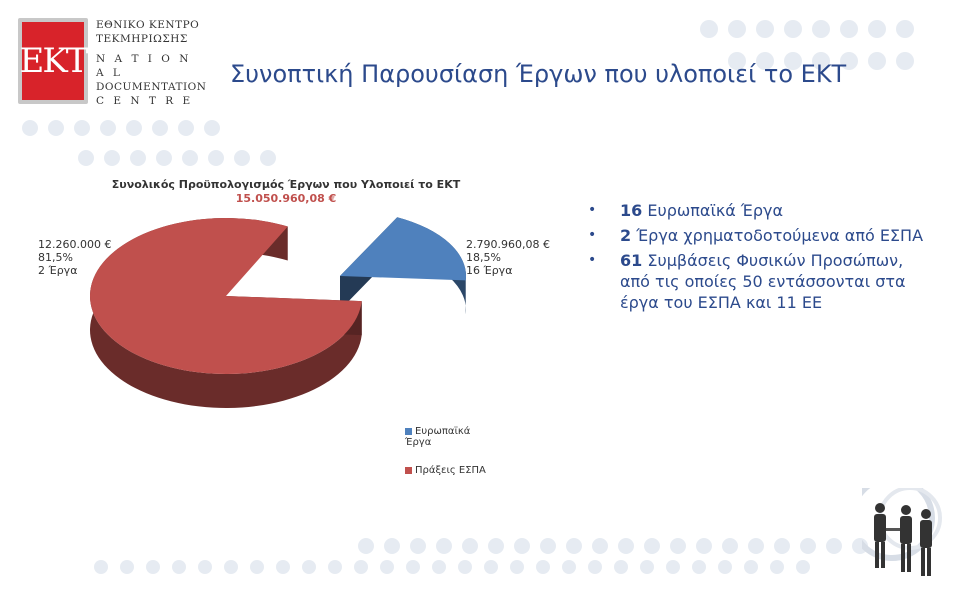  What do you see at coordinates (144, 66) in the screenshot?
I see `logo-english-line1: N A T I O N A L` at bounding box center [144, 66].